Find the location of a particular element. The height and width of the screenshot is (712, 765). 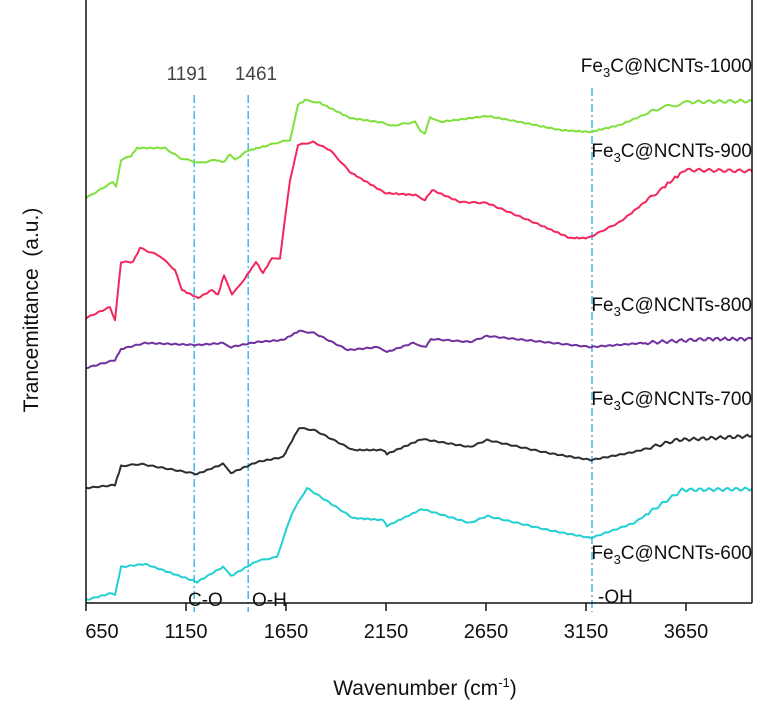

x-tick-label-3650: 3650 is located at coordinates (686, 632).